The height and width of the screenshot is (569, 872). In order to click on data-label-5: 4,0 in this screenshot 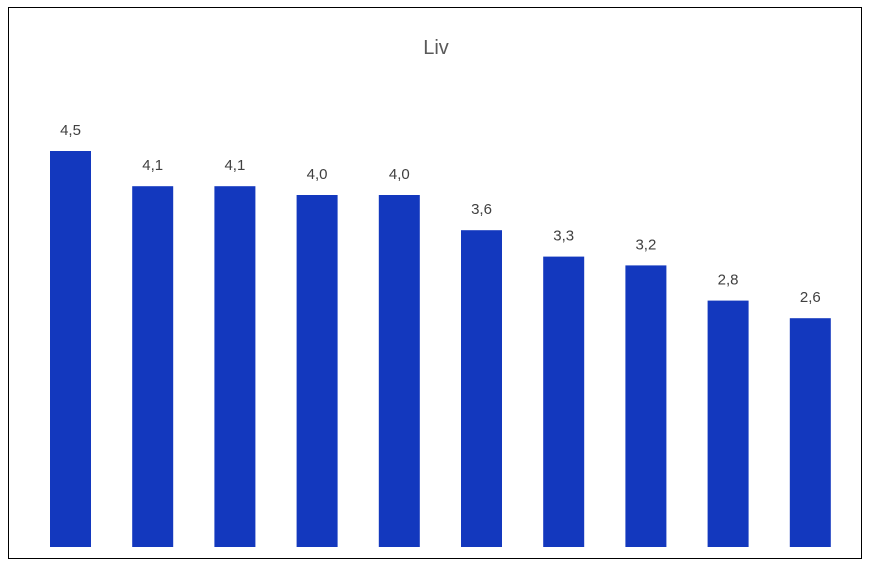, I will do `click(399, 174)`.